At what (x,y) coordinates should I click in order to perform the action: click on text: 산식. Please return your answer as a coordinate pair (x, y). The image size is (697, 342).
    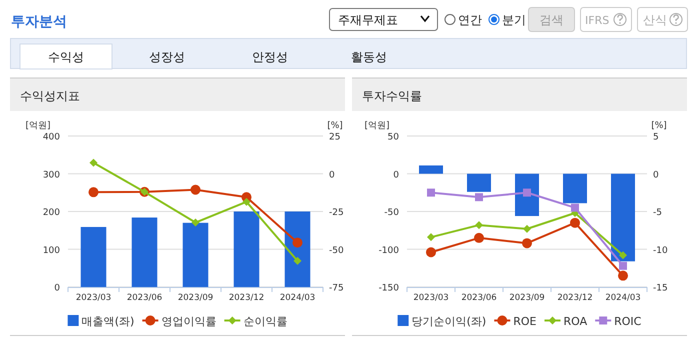
    Looking at the image, I should click on (655, 20).